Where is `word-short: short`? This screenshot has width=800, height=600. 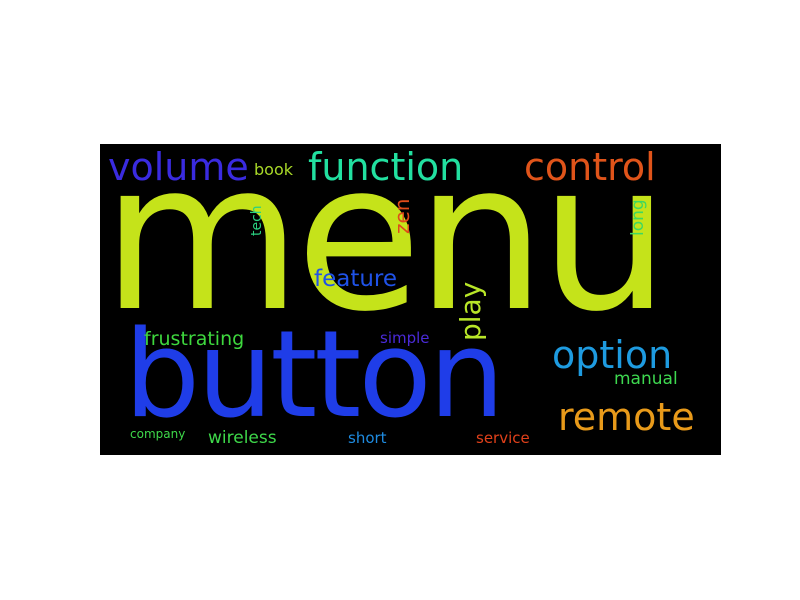 word-short: short is located at coordinates (367, 438).